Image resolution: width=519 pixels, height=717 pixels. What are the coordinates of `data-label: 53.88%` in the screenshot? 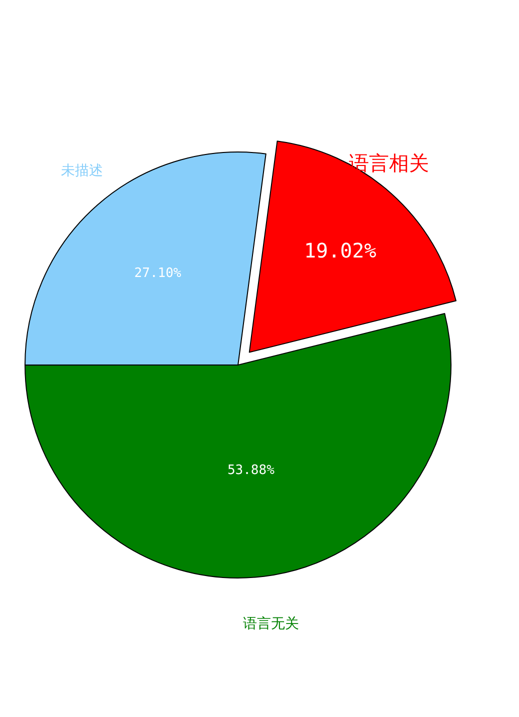 It's located at (251, 470).